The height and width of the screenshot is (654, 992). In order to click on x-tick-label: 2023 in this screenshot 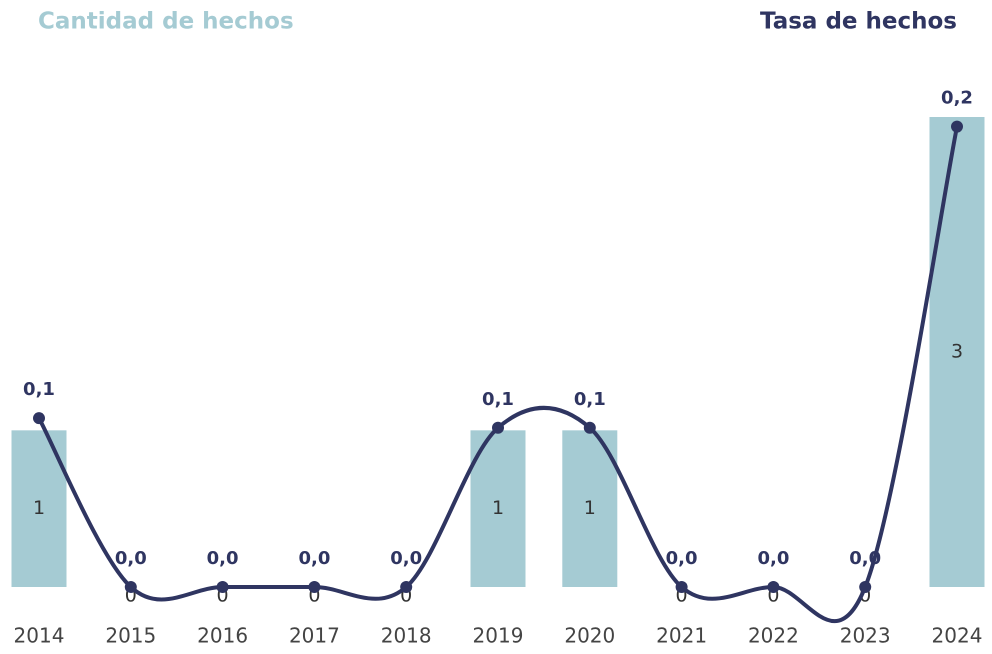, I will do `click(865, 636)`.